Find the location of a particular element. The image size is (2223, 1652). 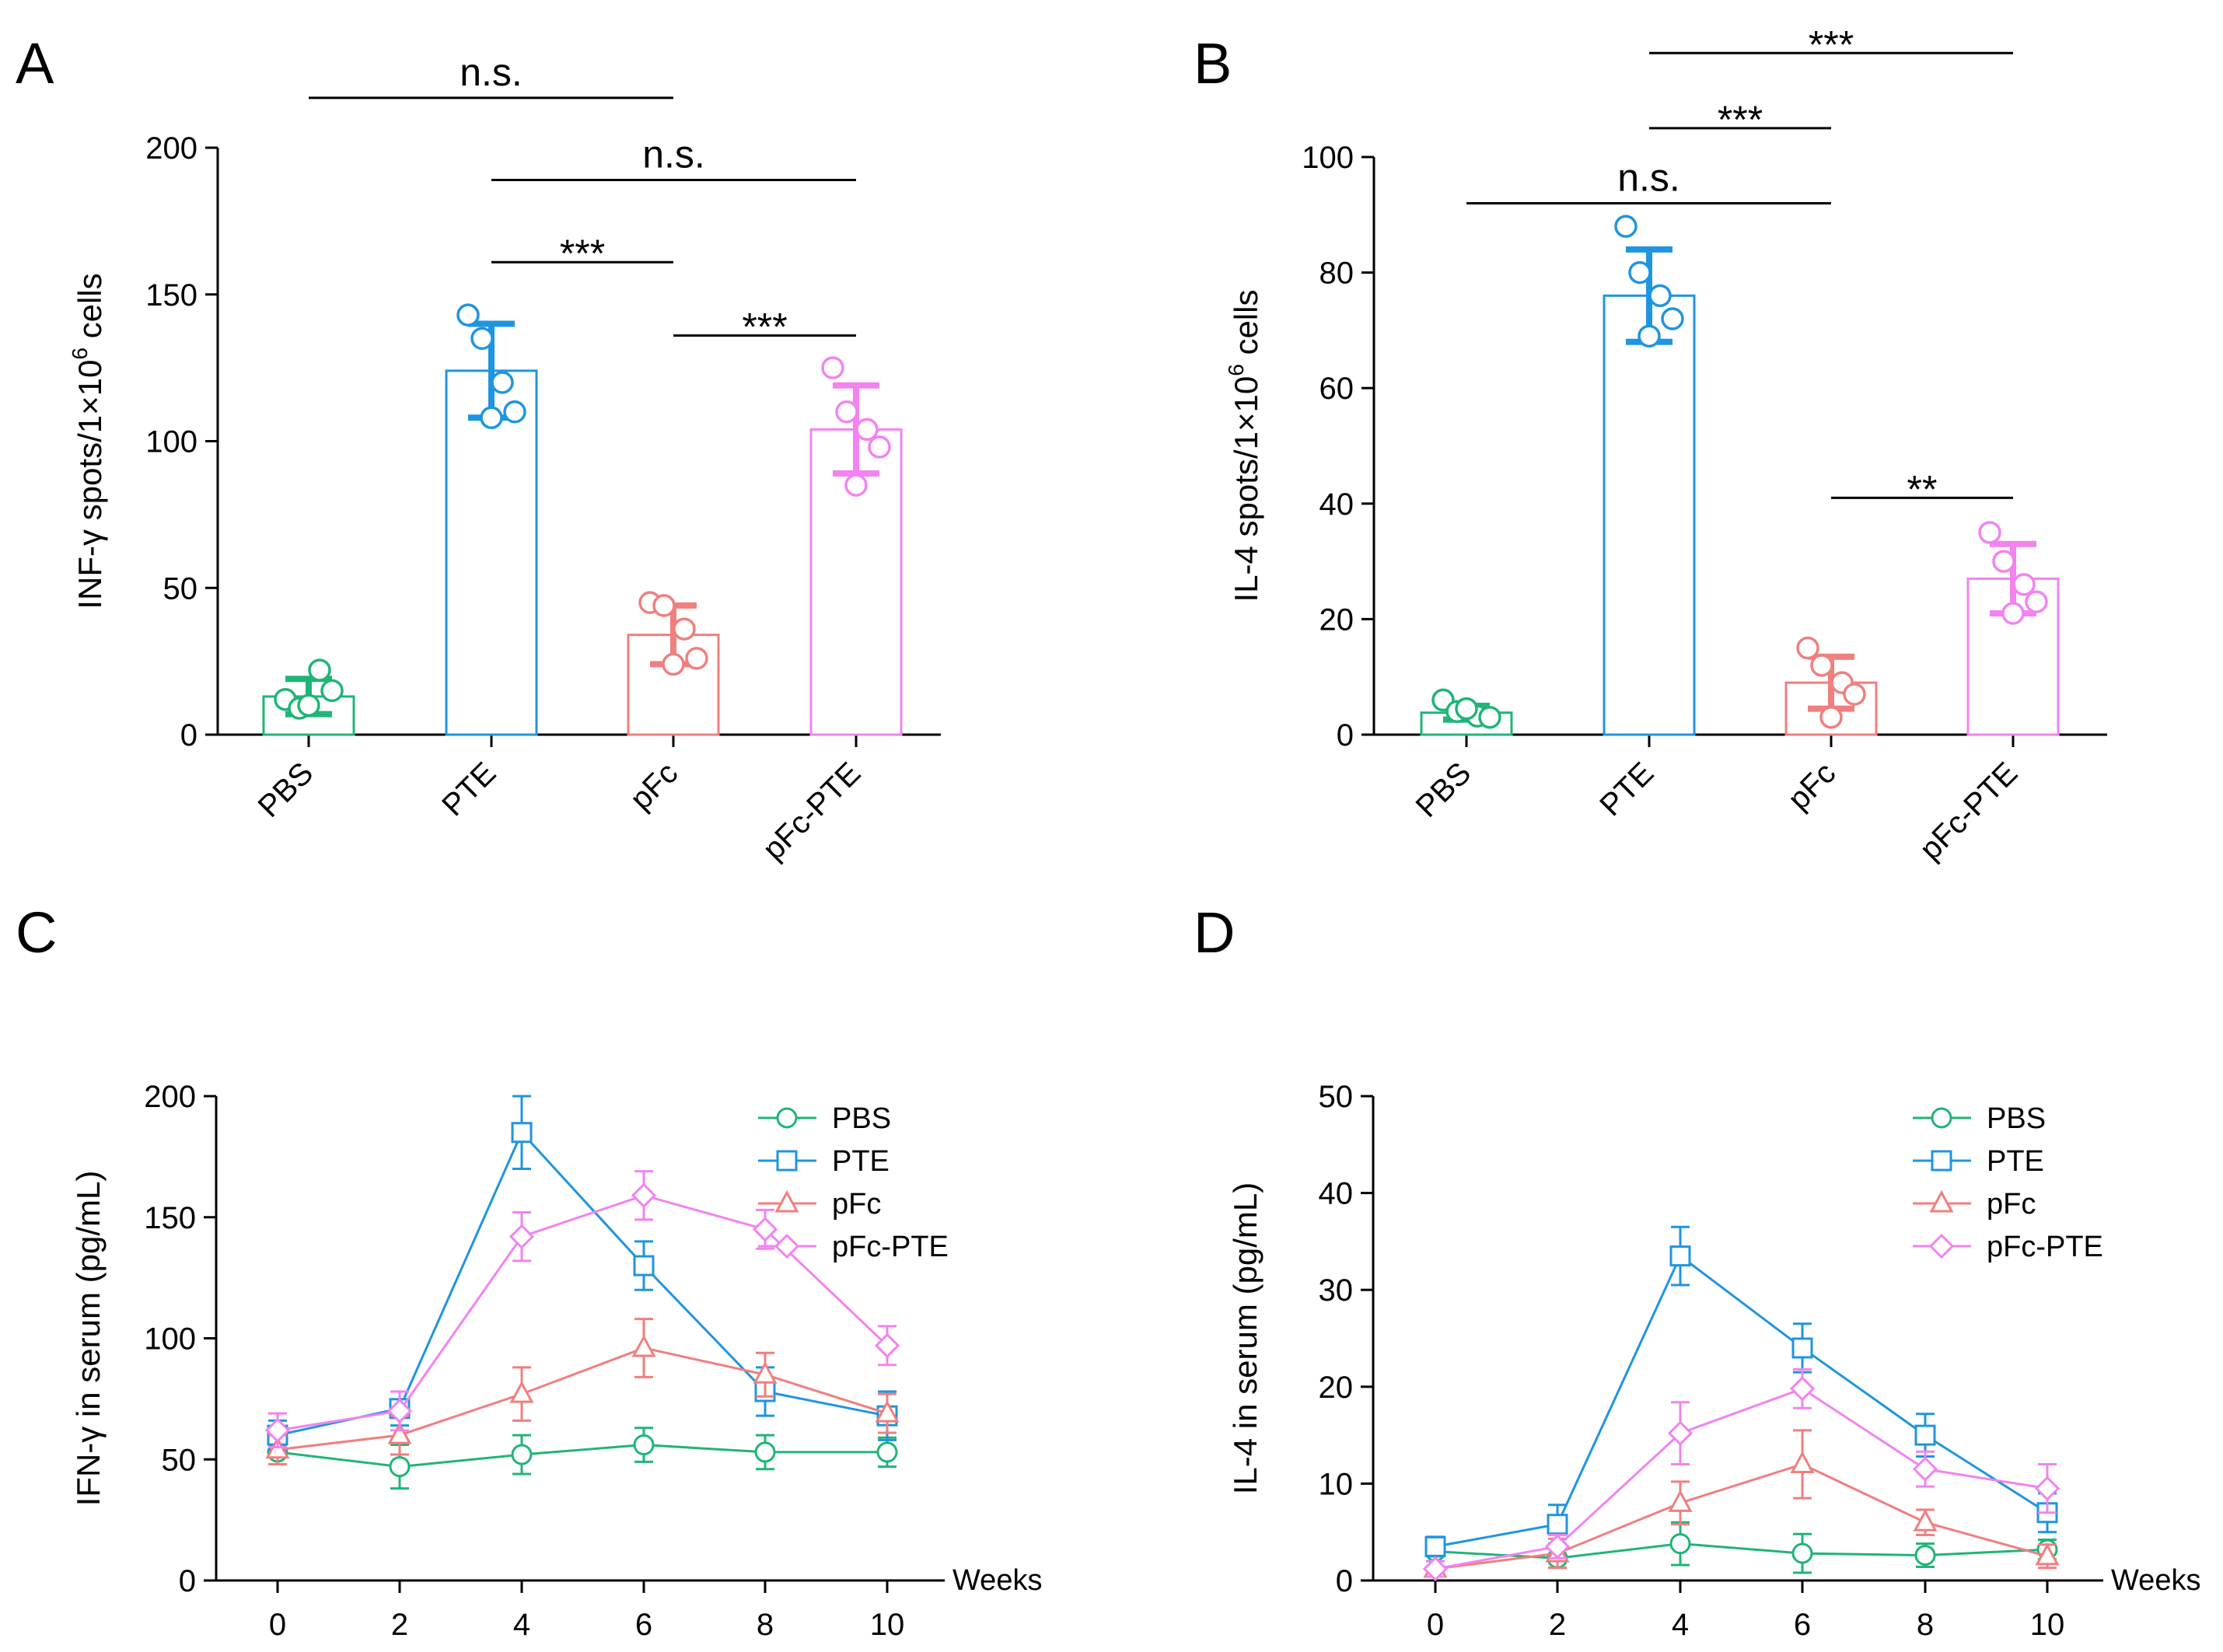

series-line-pfc-c is located at coordinates (583, 1398).